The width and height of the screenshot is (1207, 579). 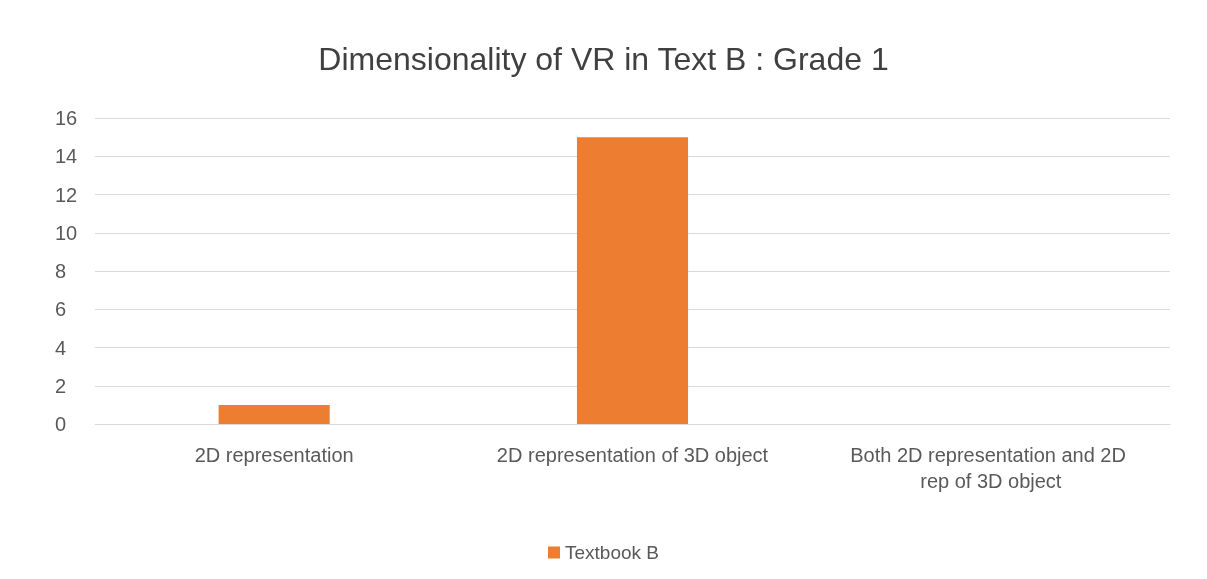 What do you see at coordinates (61, 271) in the screenshot?
I see `y-tick-label: 8` at bounding box center [61, 271].